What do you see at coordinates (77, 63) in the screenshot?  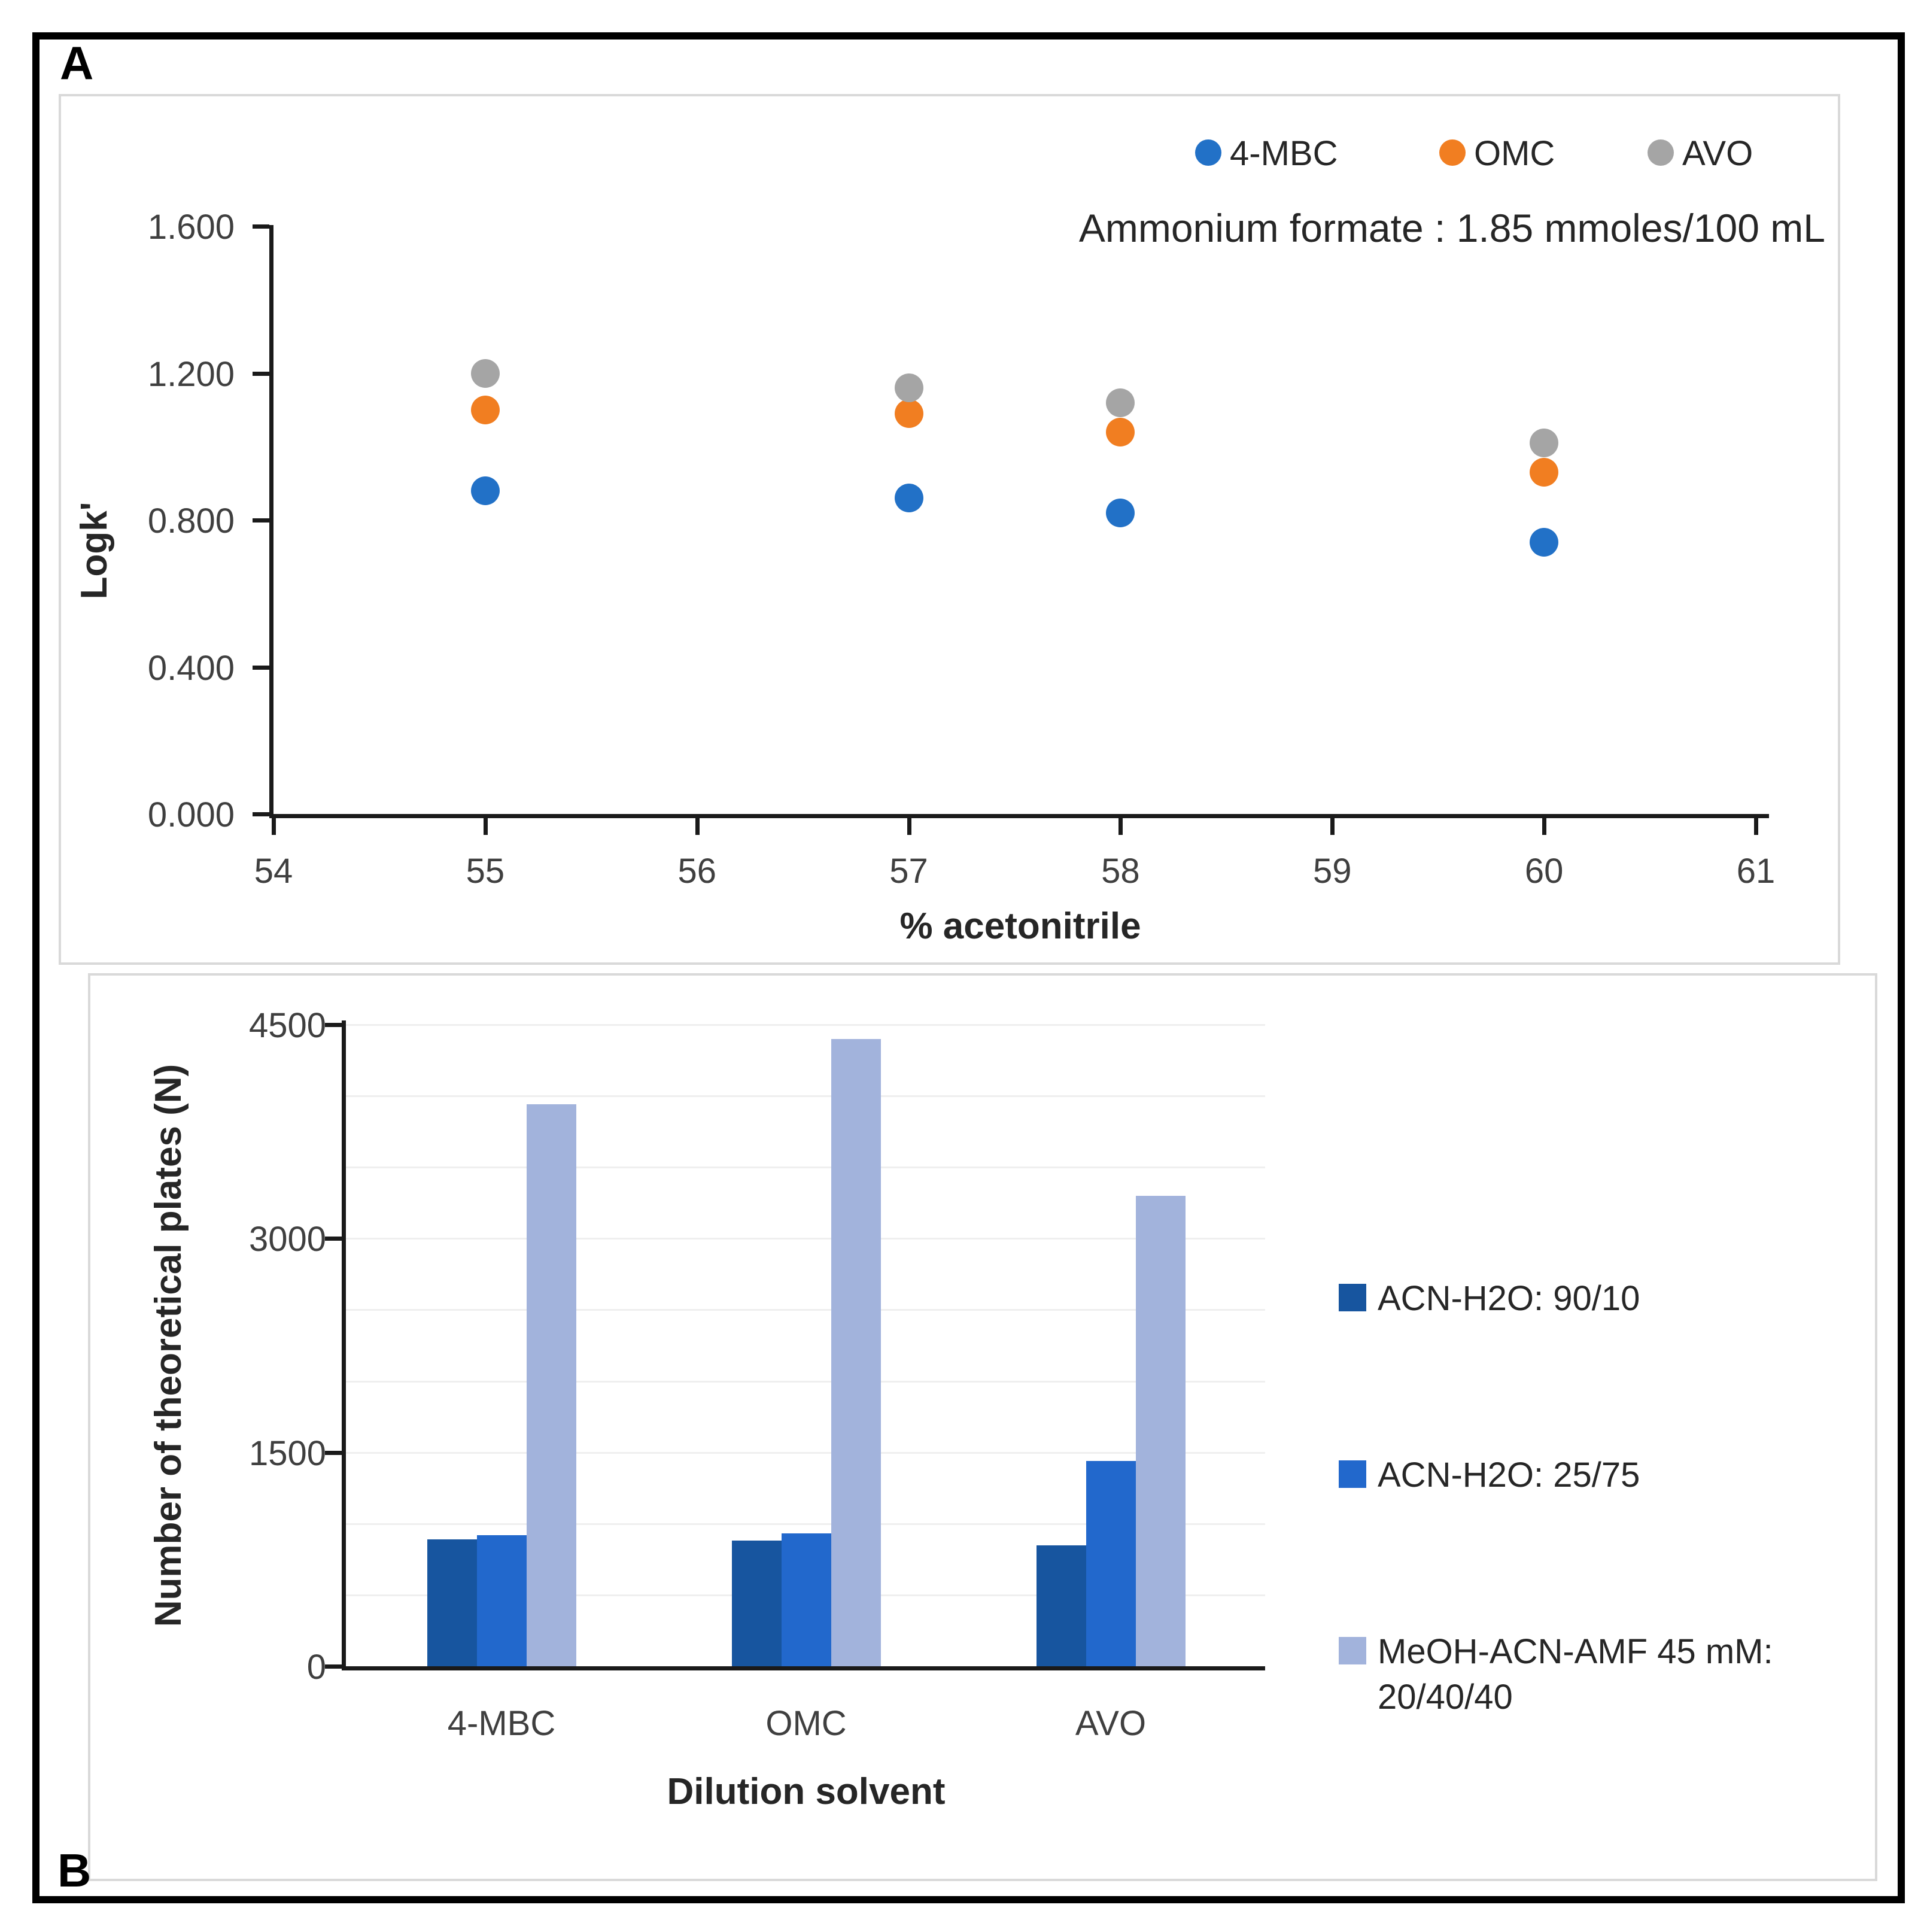 I see `panel-a-label: A` at bounding box center [77, 63].